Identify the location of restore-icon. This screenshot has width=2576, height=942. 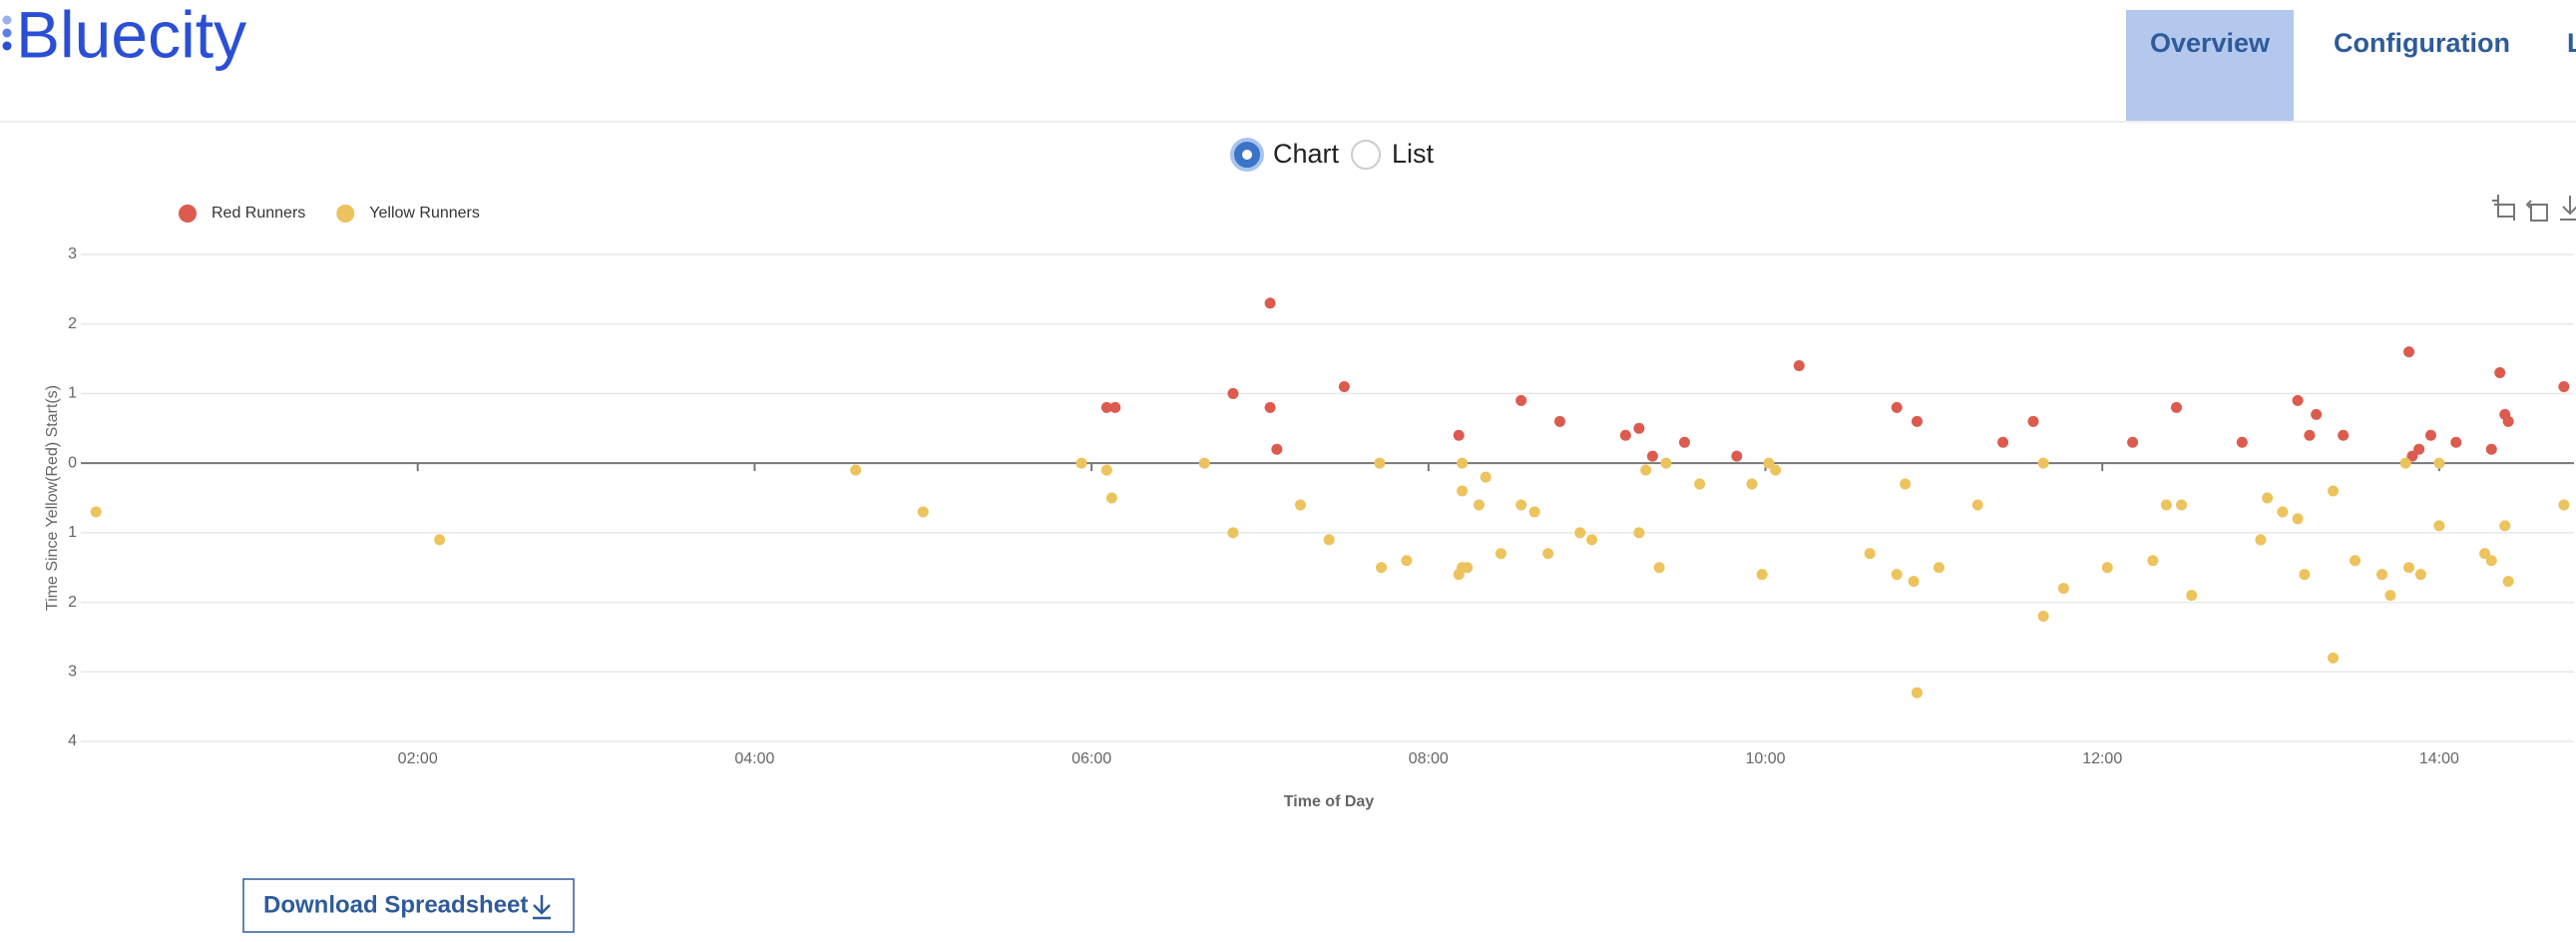
(2536, 211).